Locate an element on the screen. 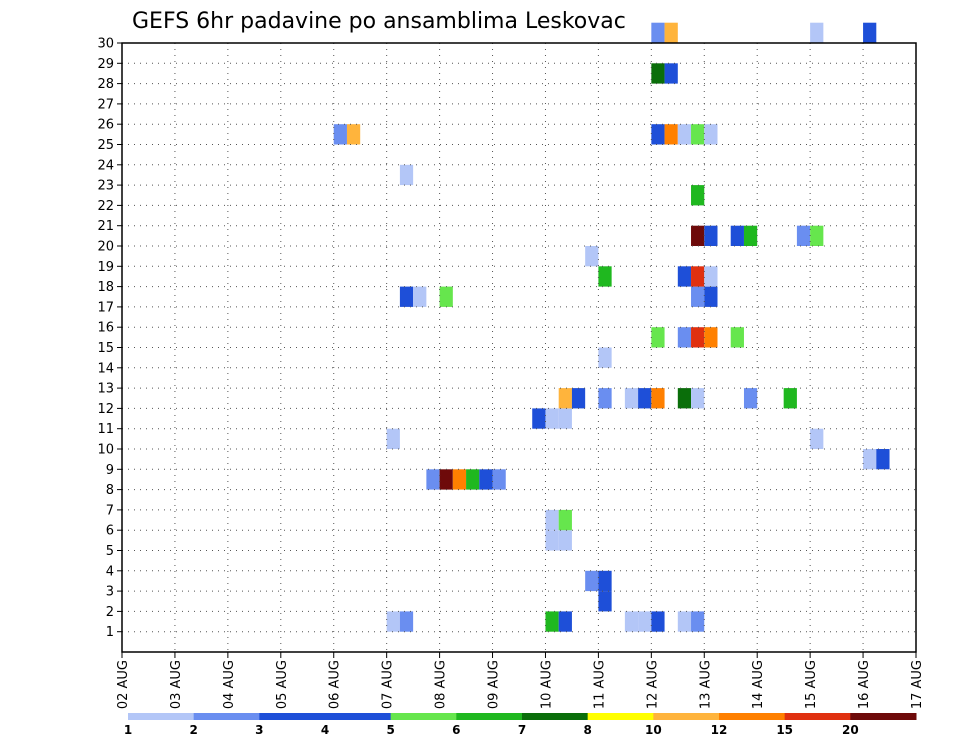 The width and height of the screenshot is (960, 742). y-tick-label: 26 is located at coordinates (105, 125).